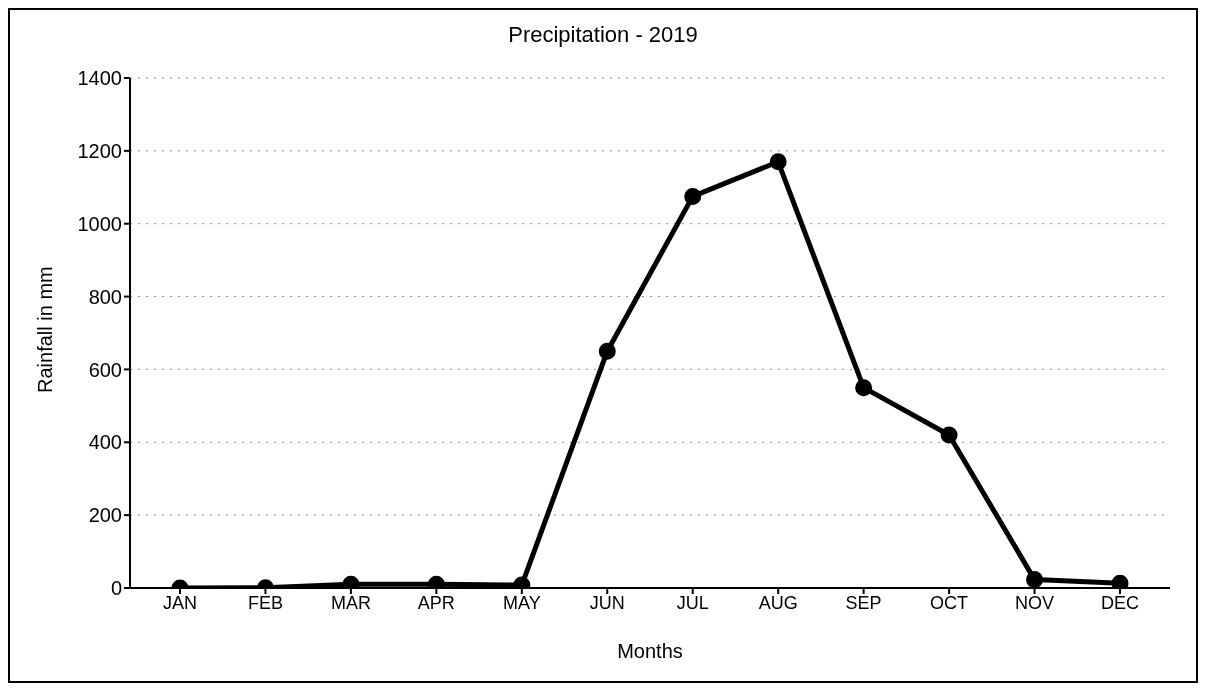  Describe the element at coordinates (265, 602) in the screenshot. I see `x-tick-label: FEB` at that location.